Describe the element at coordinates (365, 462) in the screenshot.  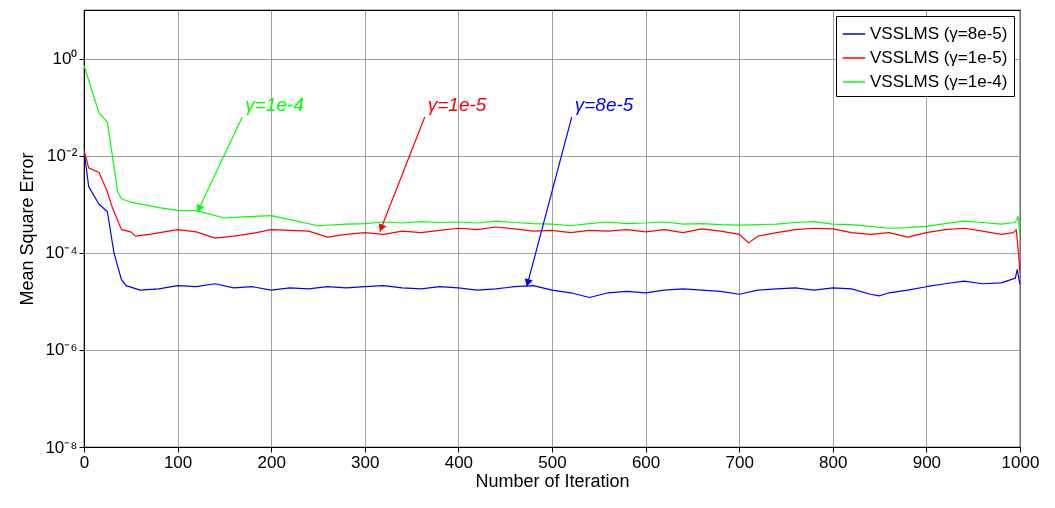
I see `x-tick-label: 300` at that location.